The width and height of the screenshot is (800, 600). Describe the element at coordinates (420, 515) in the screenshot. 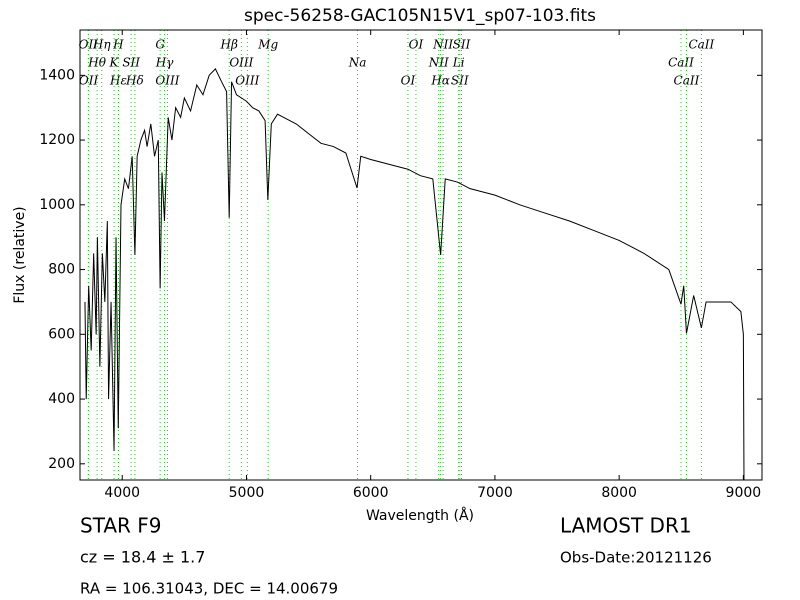

I see `x-axis-label: Wavelength (Å)` at that location.